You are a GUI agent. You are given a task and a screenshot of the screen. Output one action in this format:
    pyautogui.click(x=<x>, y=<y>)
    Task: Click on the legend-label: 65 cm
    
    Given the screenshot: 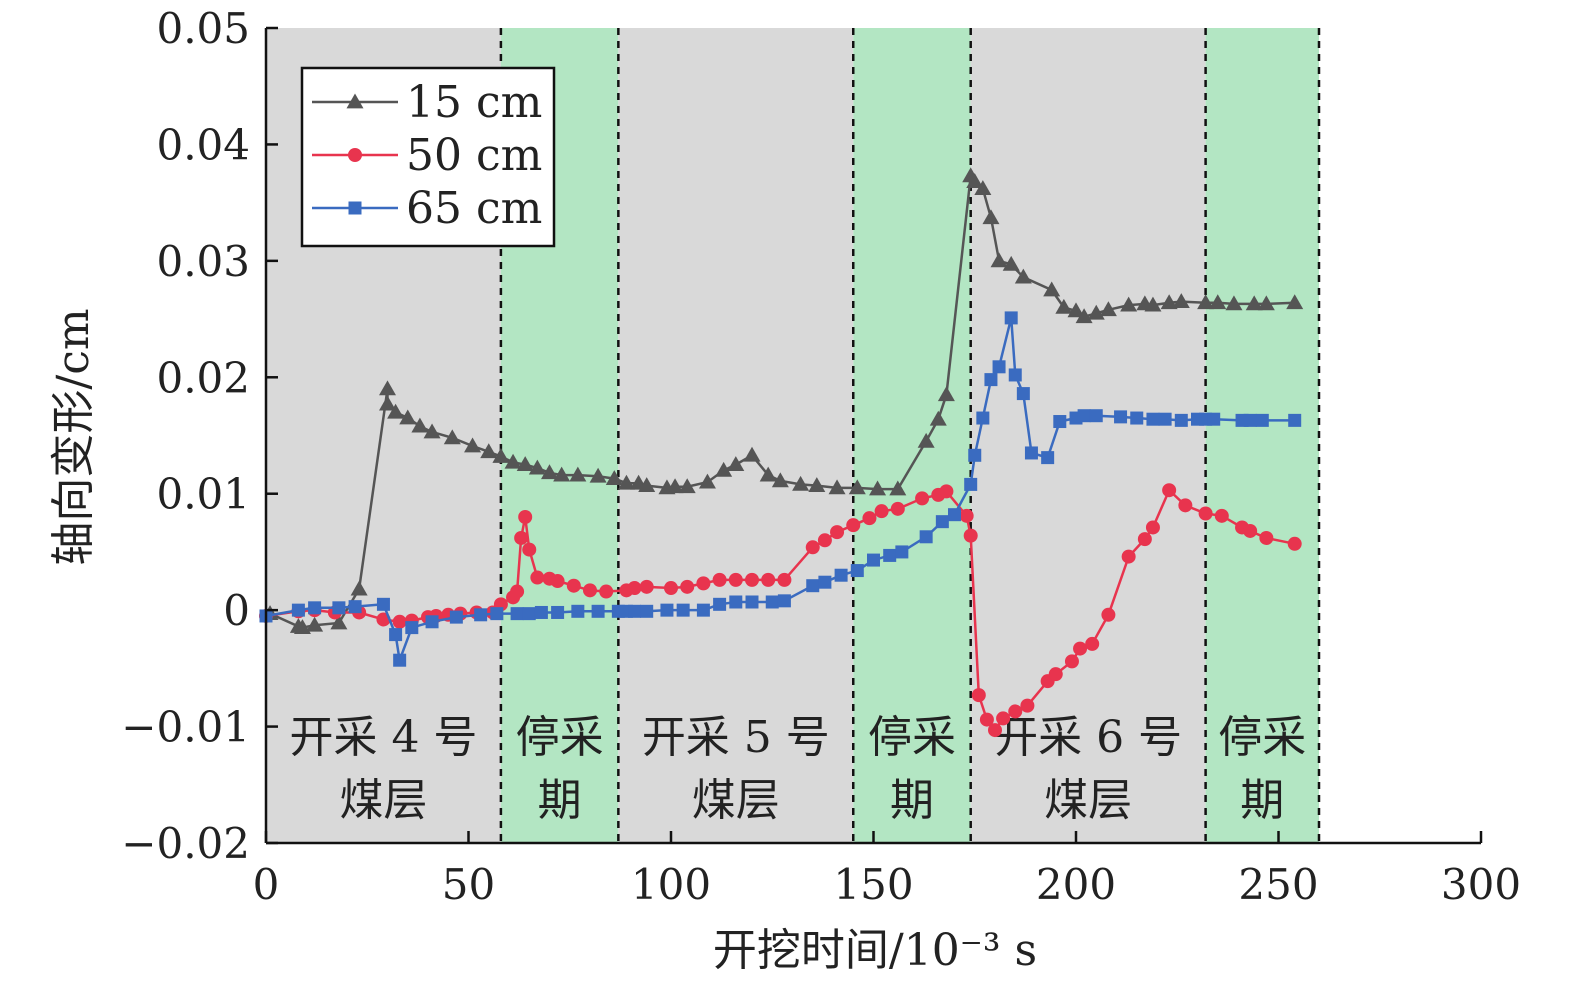 What is the action you would take?
    pyautogui.click(x=474, y=208)
    